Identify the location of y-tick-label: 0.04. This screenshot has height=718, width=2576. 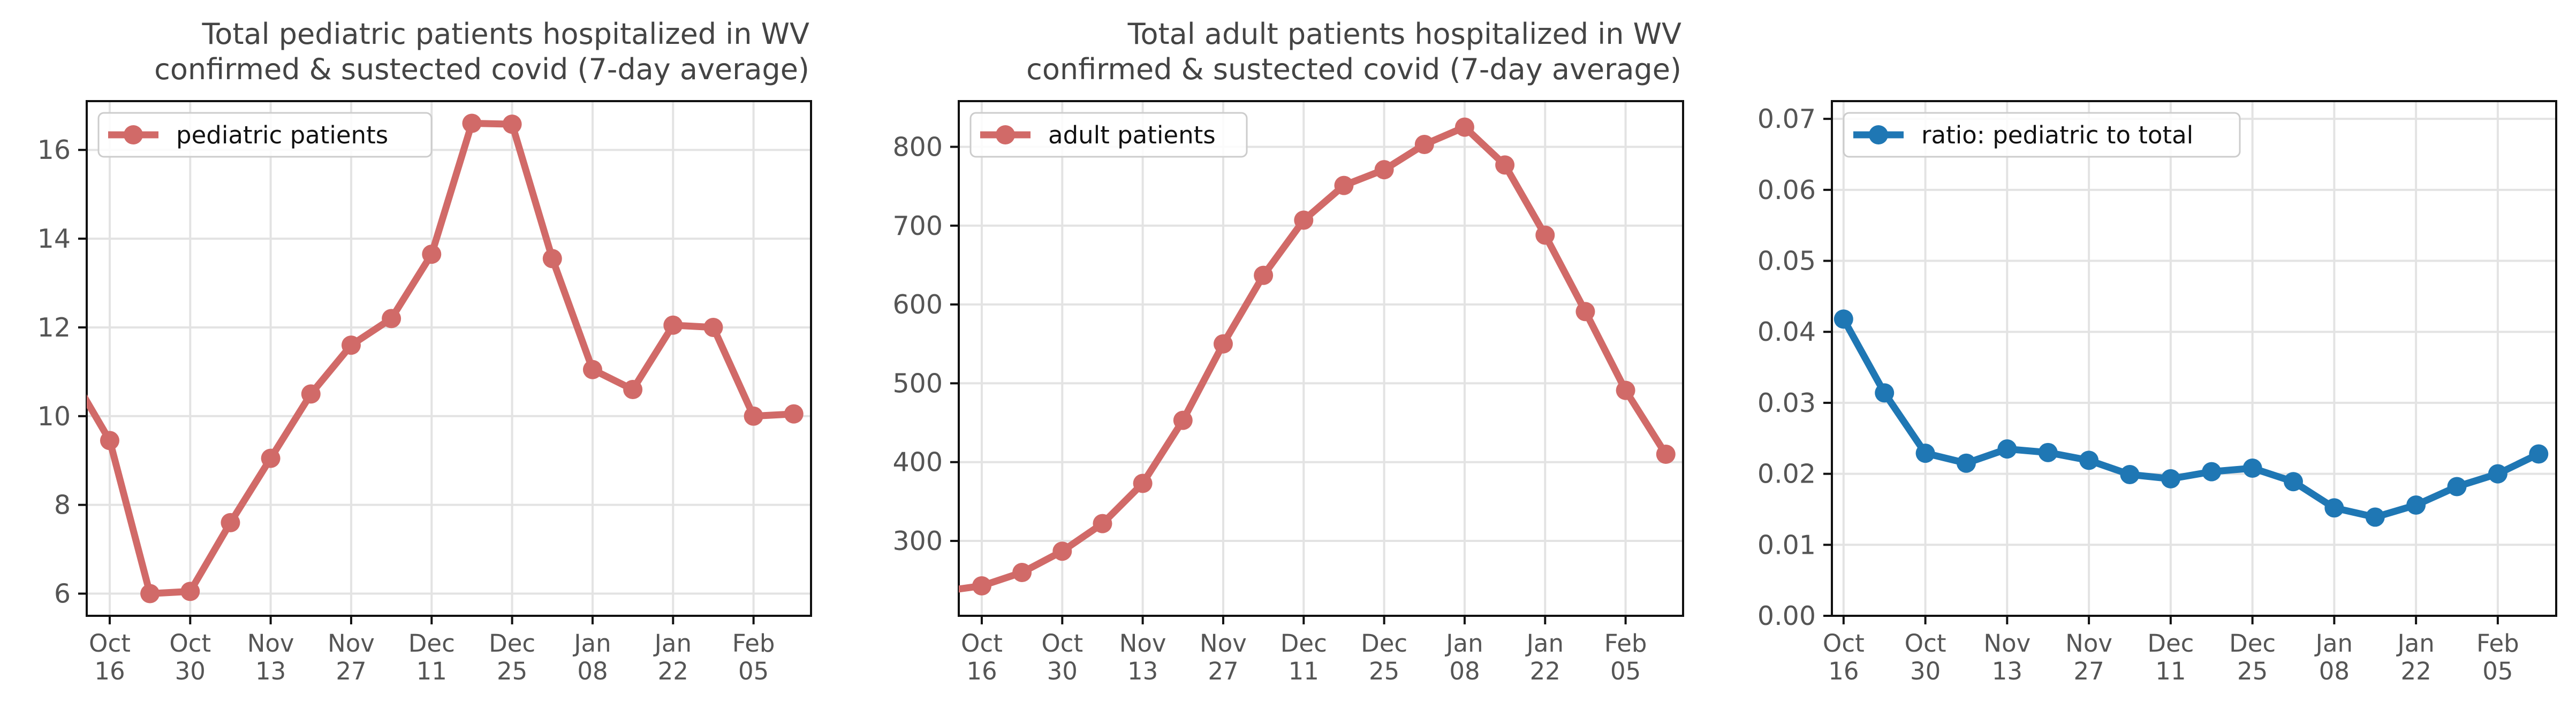
(1786, 332).